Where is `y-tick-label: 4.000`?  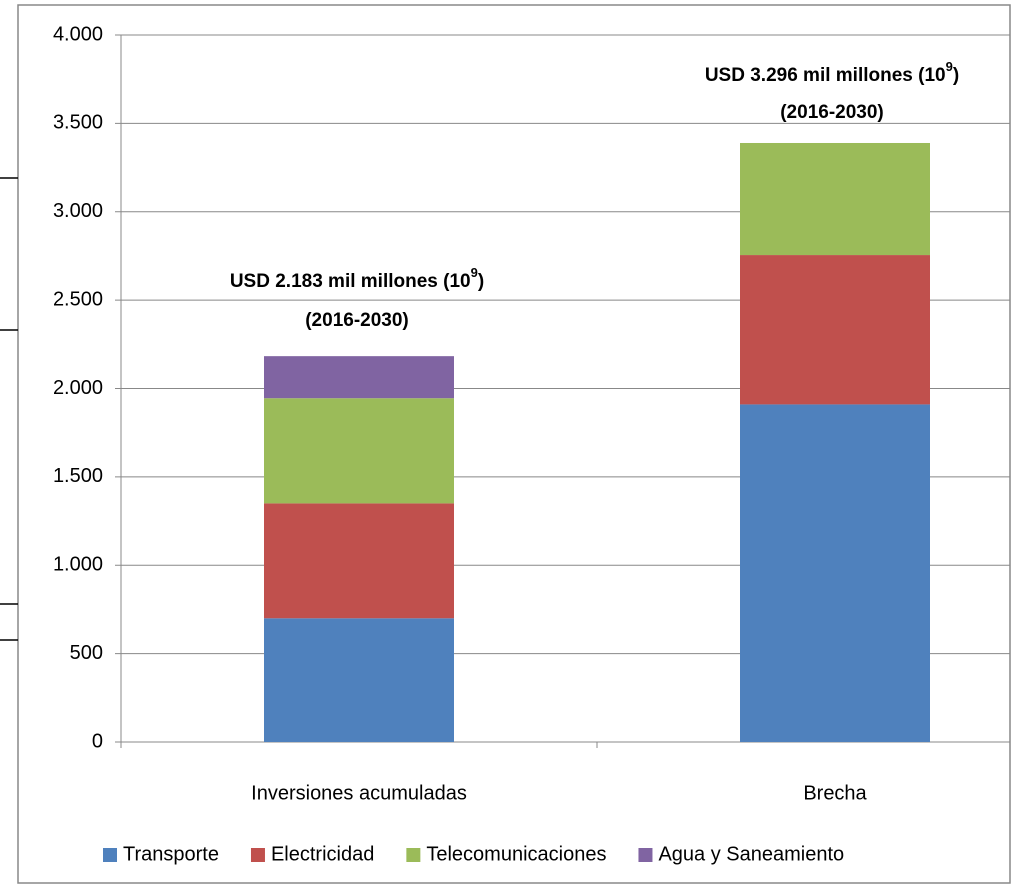
y-tick-label: 4.000 is located at coordinates (78, 34).